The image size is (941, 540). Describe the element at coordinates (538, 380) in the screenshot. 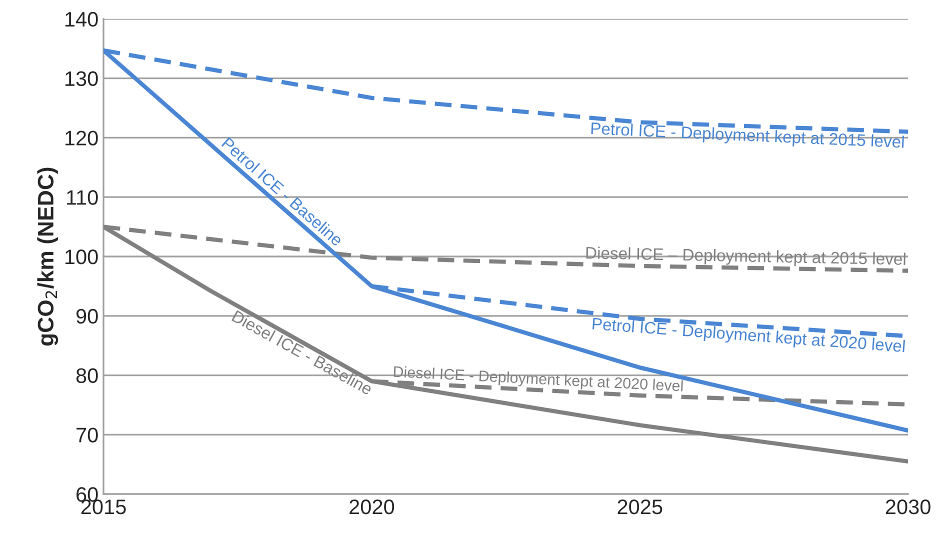

I see `series-label: Diesel ICE - Deployment kept at 2020 level` at that location.